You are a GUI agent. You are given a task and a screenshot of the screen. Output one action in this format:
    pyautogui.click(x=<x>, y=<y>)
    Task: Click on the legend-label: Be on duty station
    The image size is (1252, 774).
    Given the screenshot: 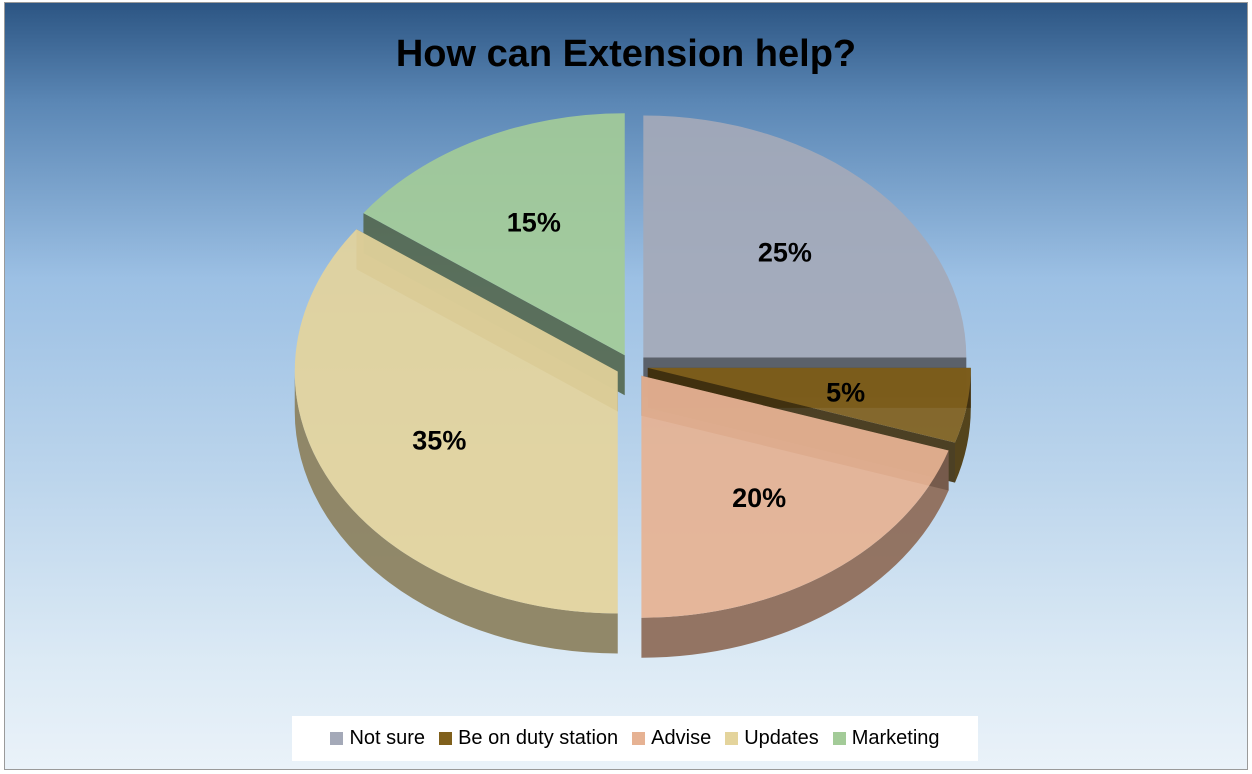 What is the action you would take?
    pyautogui.click(x=538, y=738)
    